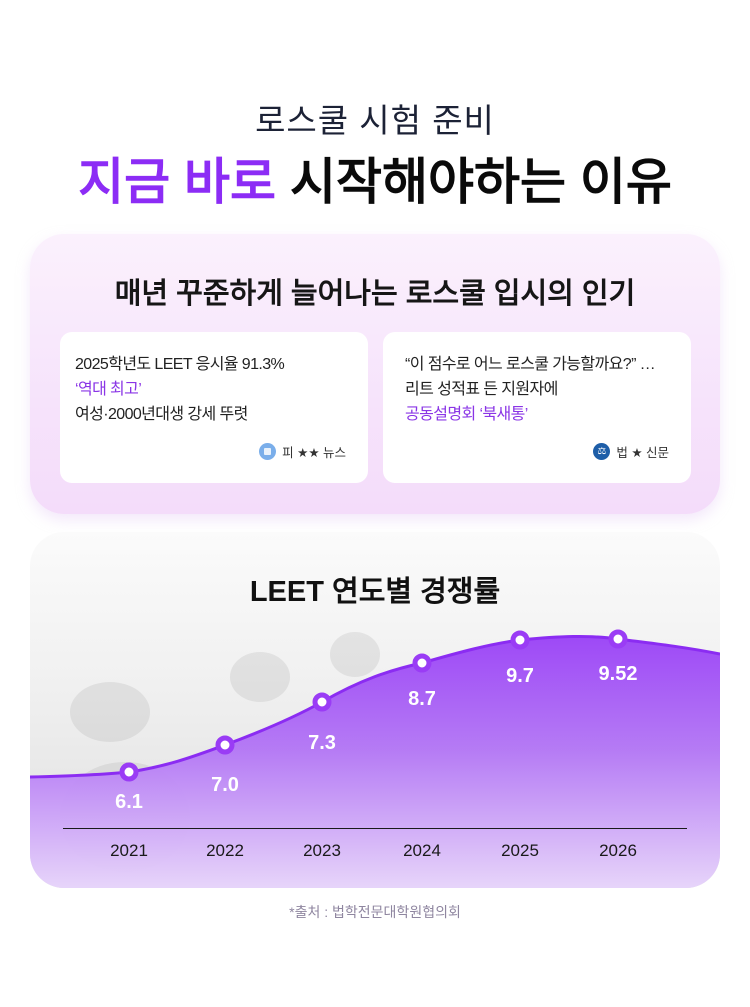  I want to click on news-line: 여성·2000년대생 강세 뚜렷, so click(161, 414).